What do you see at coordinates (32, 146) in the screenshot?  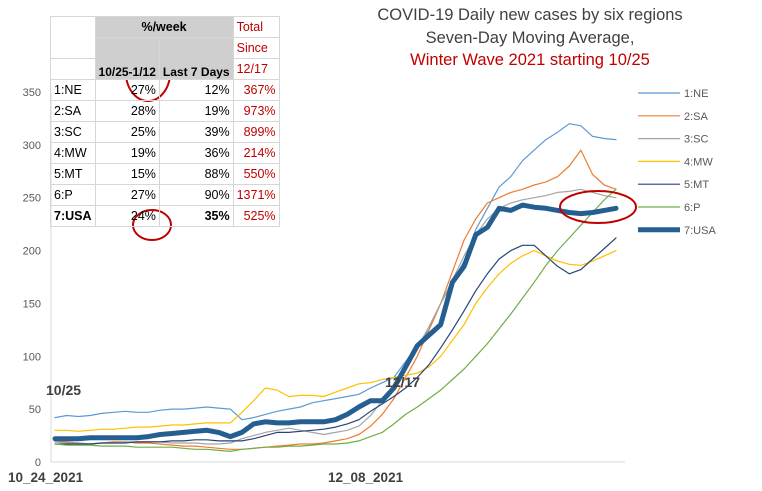 I see `y-tick-label: 300` at bounding box center [32, 146].